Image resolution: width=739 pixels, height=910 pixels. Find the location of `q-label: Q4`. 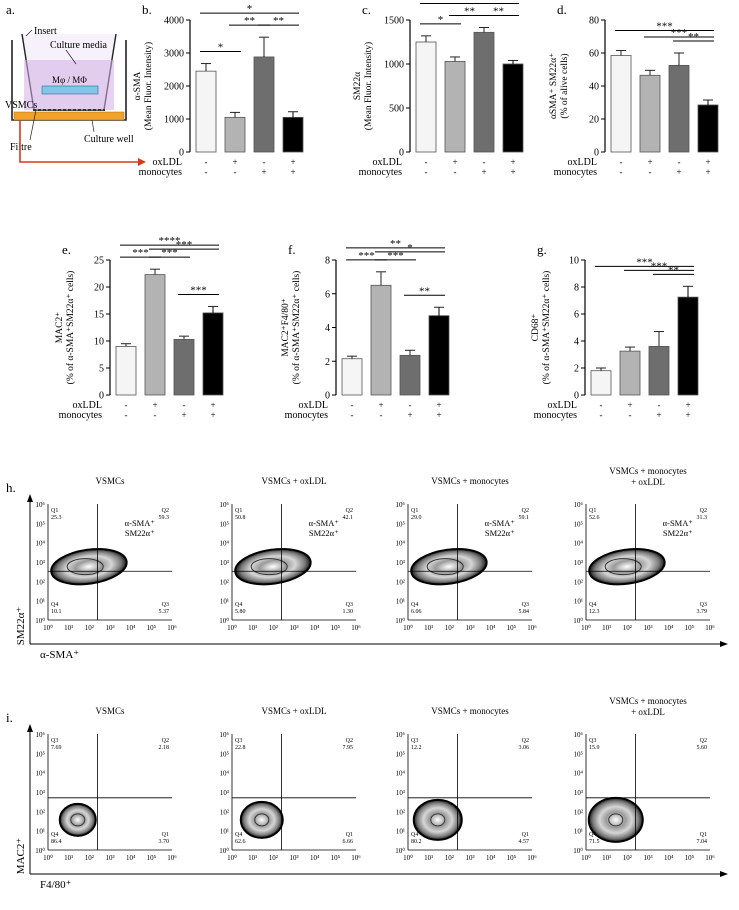

q-label: Q4 is located at coordinates (414, 605).